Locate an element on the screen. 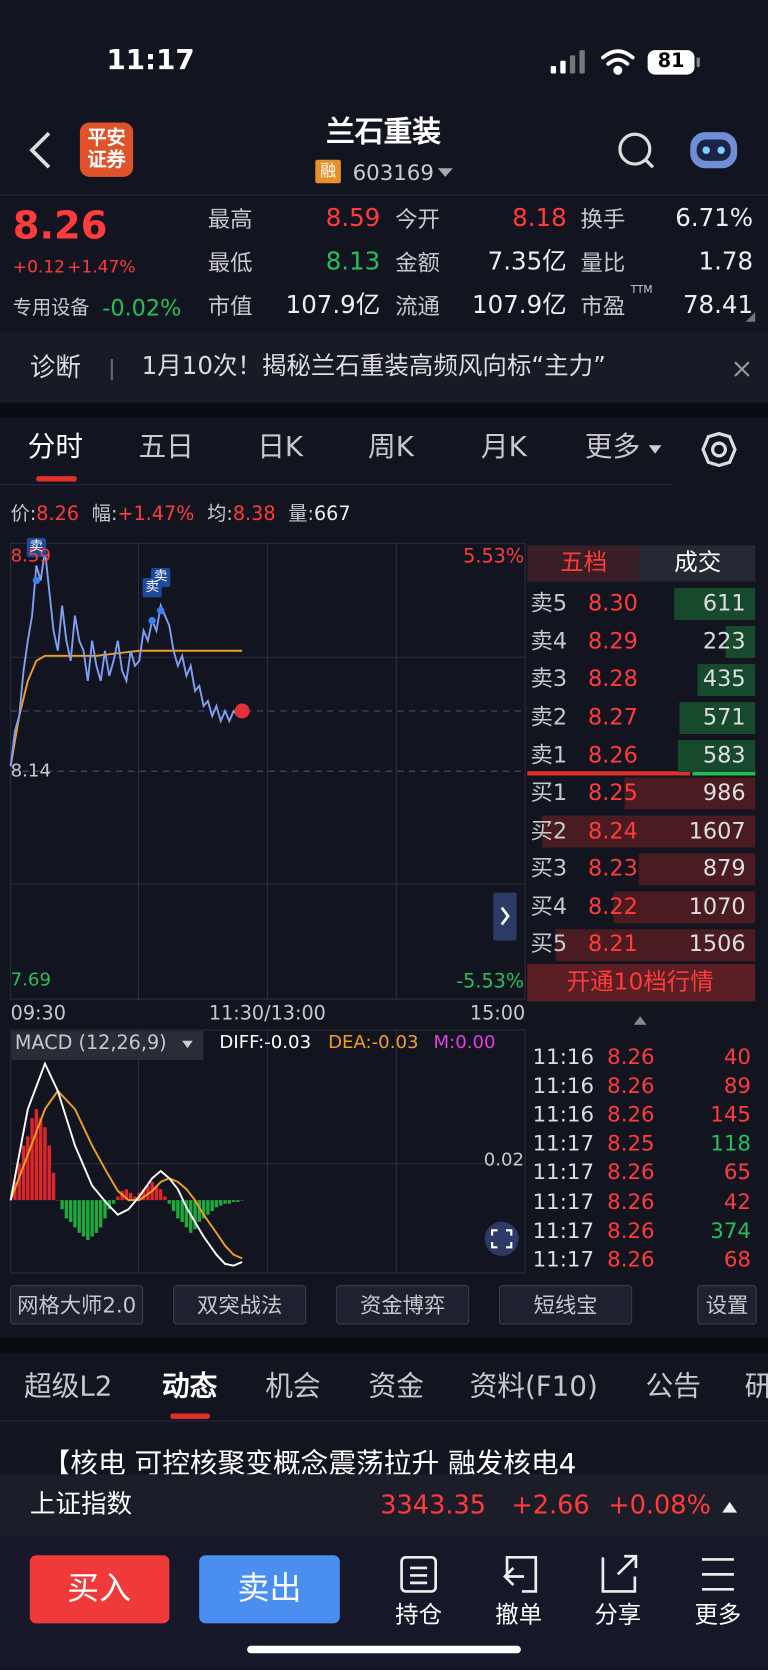 The image size is (768, 1670). action-label: 撤单 is located at coordinates (519, 1615).